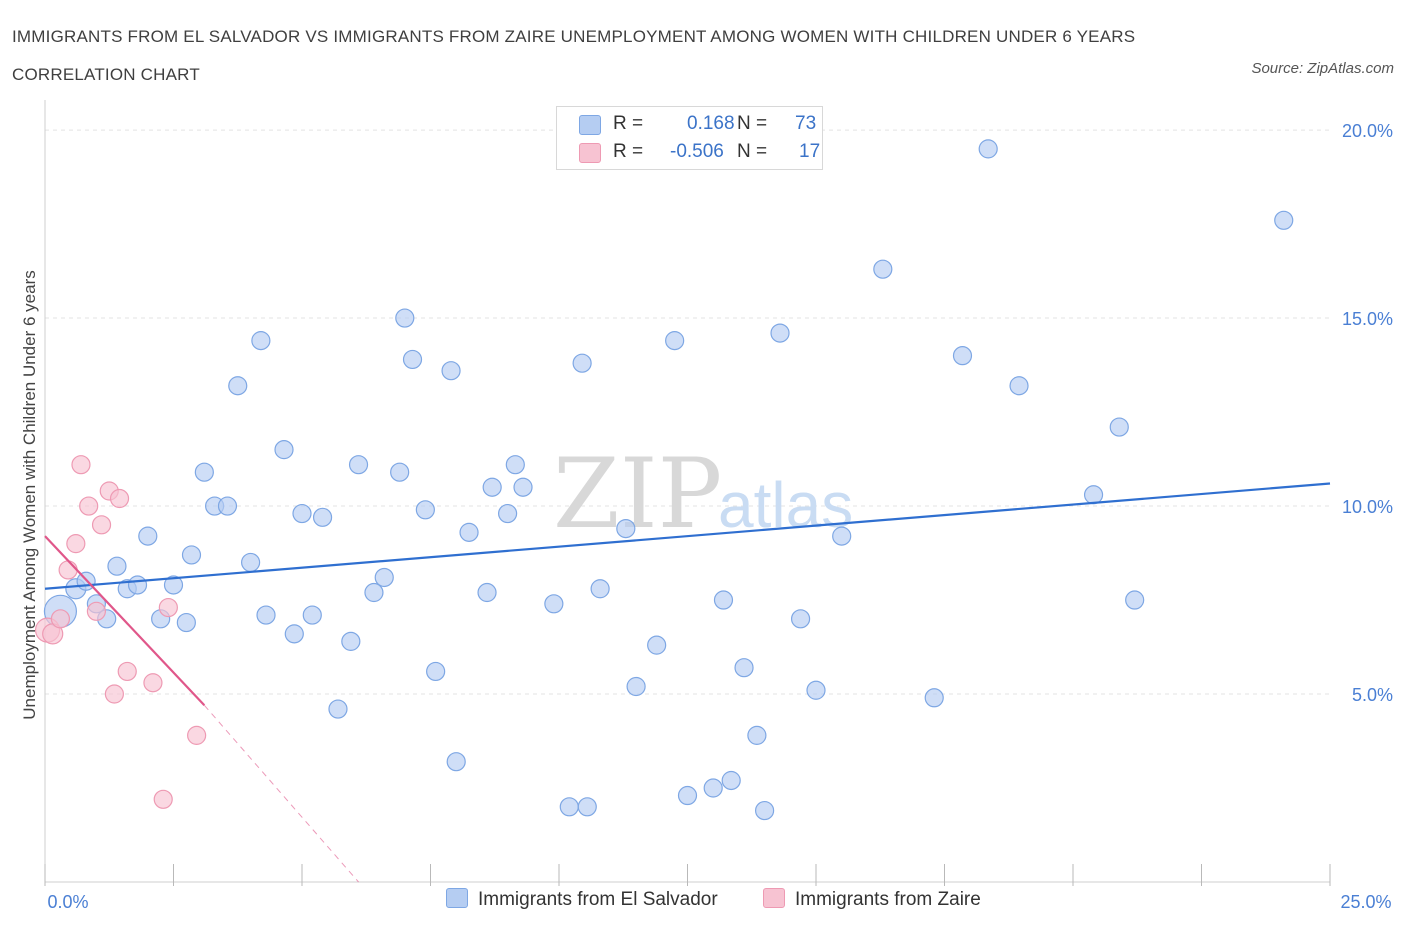 The height and width of the screenshot is (930, 1406). I want to click on legend-n-label: N =, so click(752, 151).